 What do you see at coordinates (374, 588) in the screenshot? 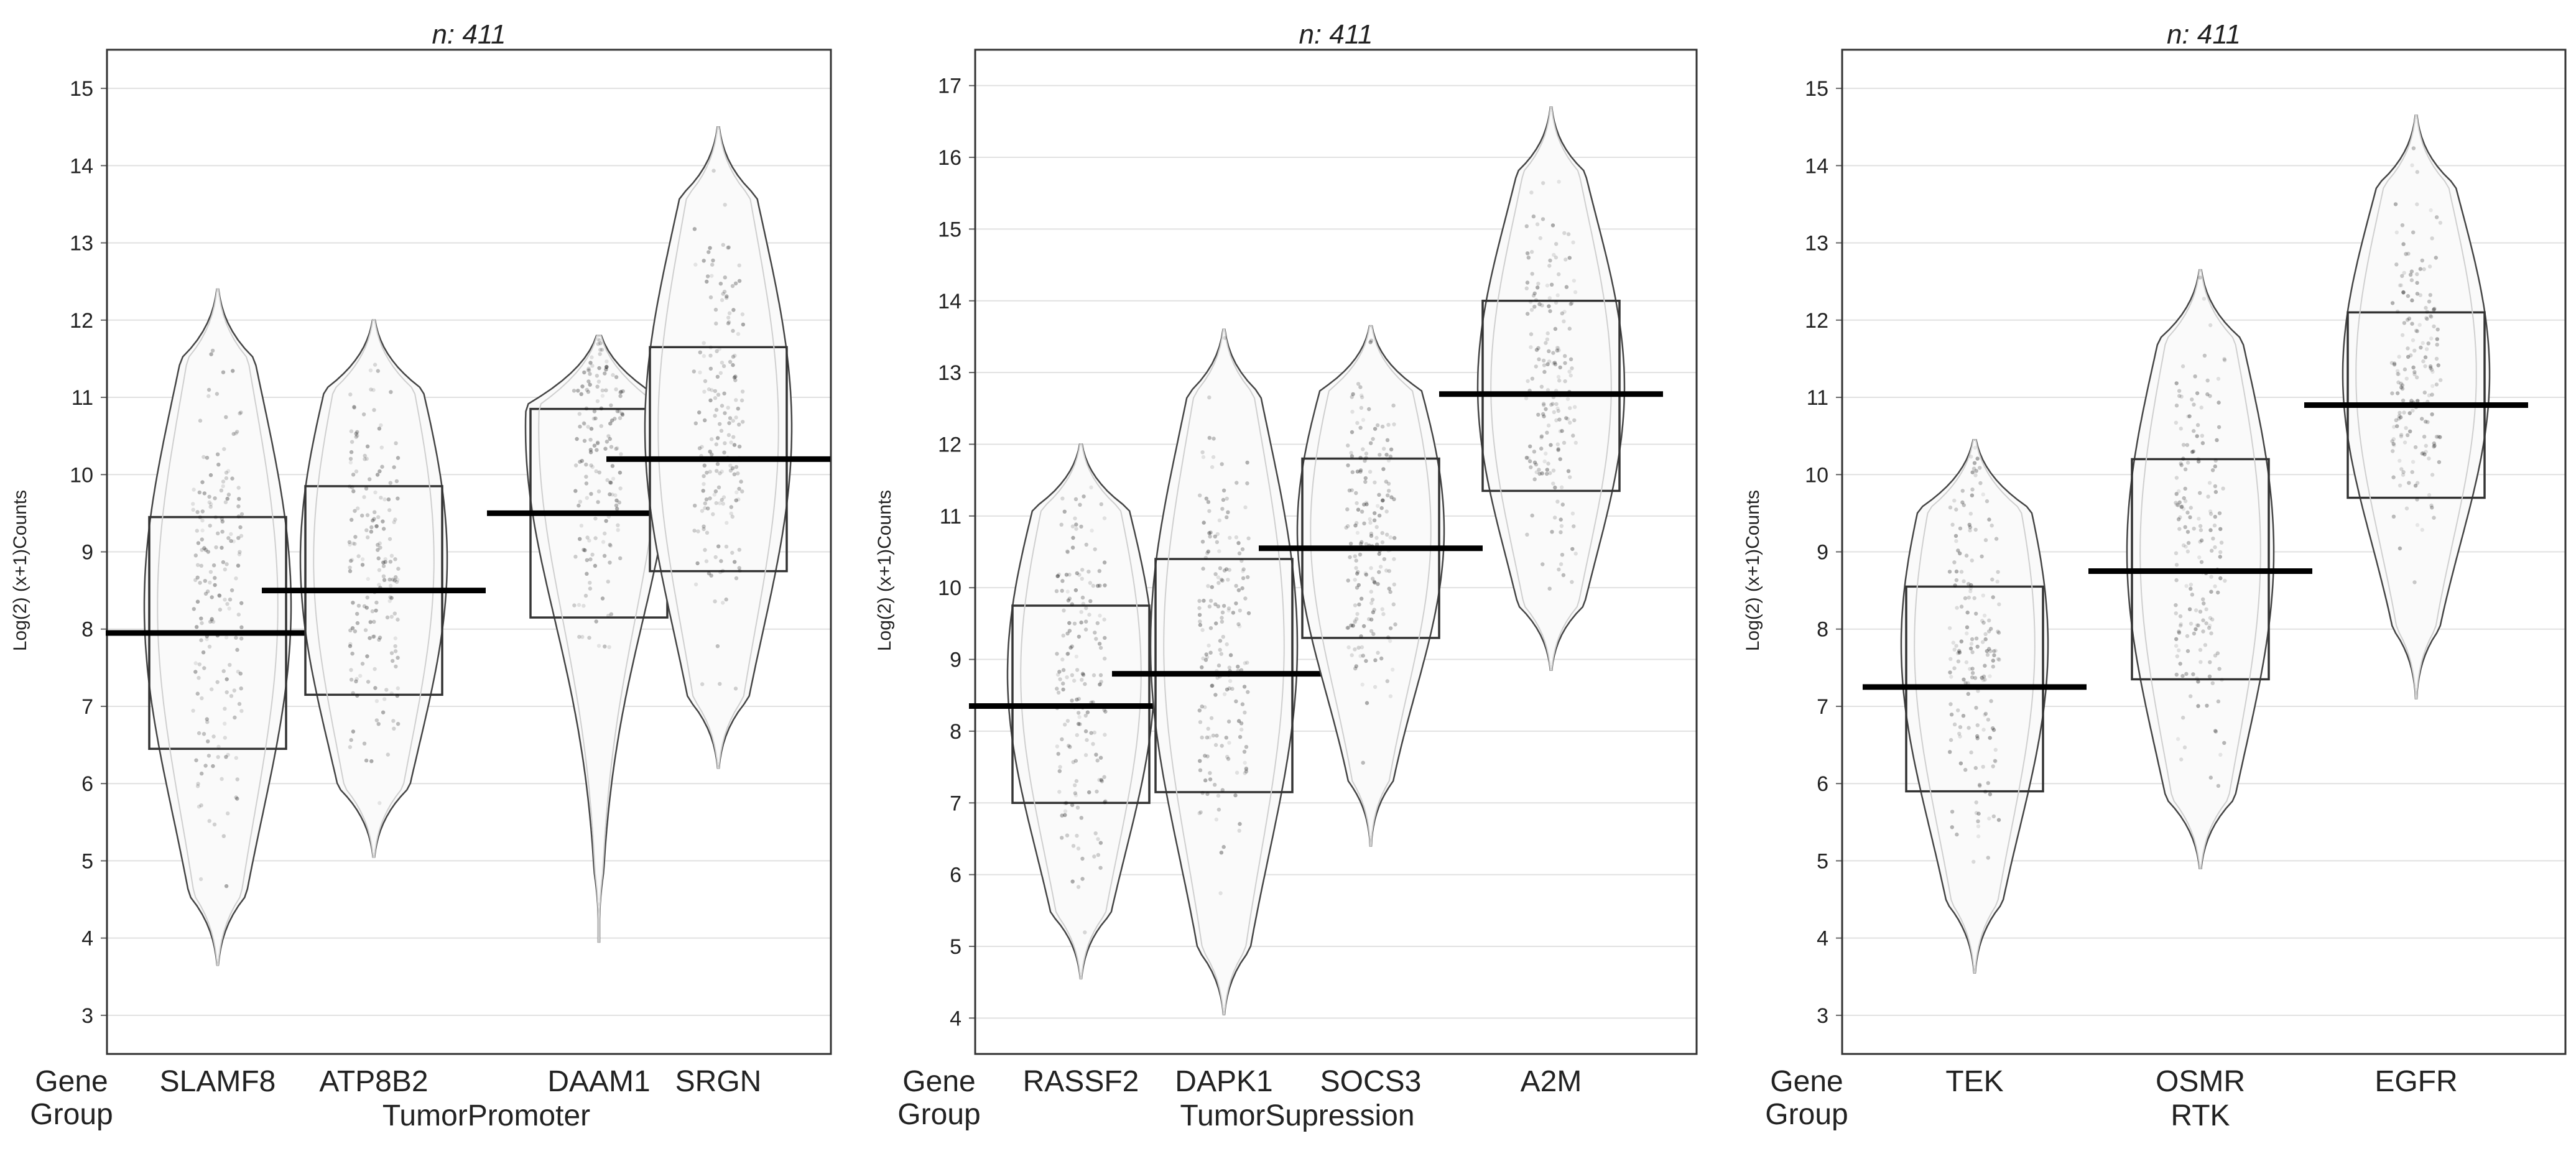
I see `violin-inner` at bounding box center [374, 588].